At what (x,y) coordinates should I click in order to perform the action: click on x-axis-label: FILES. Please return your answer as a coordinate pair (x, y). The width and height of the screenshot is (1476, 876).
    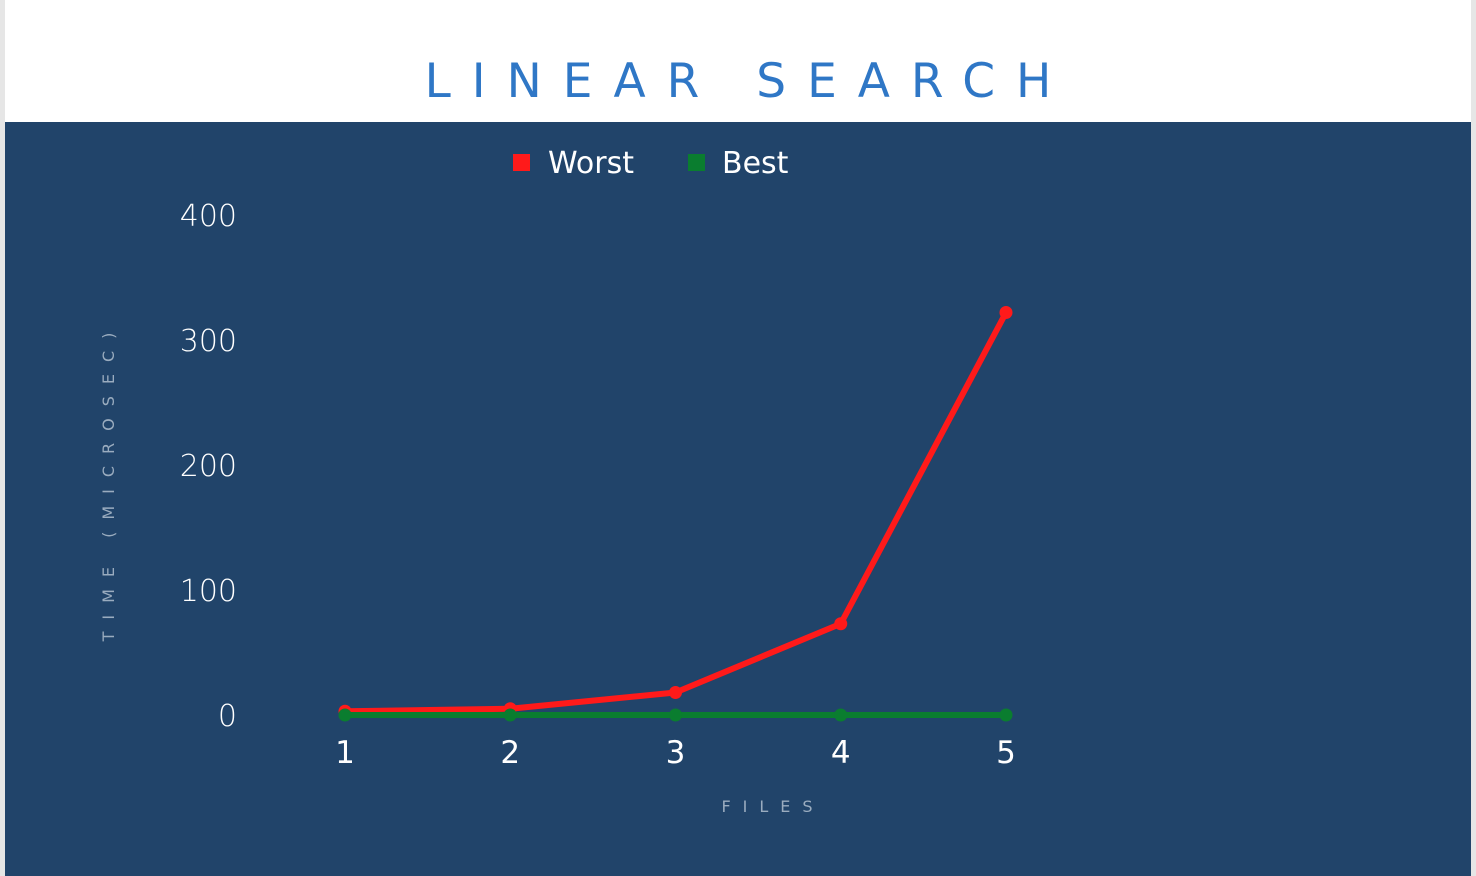
    Looking at the image, I should click on (772, 806).